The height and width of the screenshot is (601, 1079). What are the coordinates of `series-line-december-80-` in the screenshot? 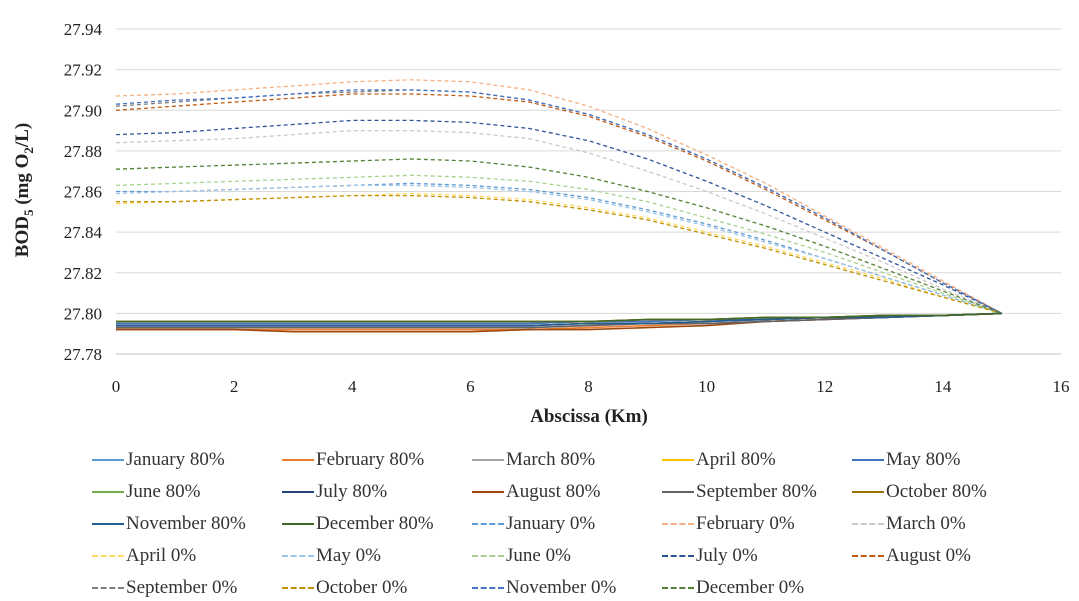 It's located at (559, 317).